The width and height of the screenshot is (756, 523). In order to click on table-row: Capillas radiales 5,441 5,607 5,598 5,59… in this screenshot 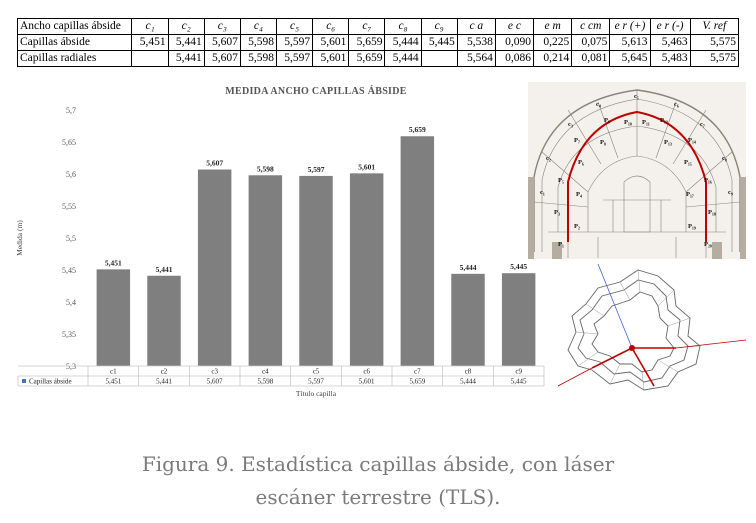, I will do `click(378, 58)`.